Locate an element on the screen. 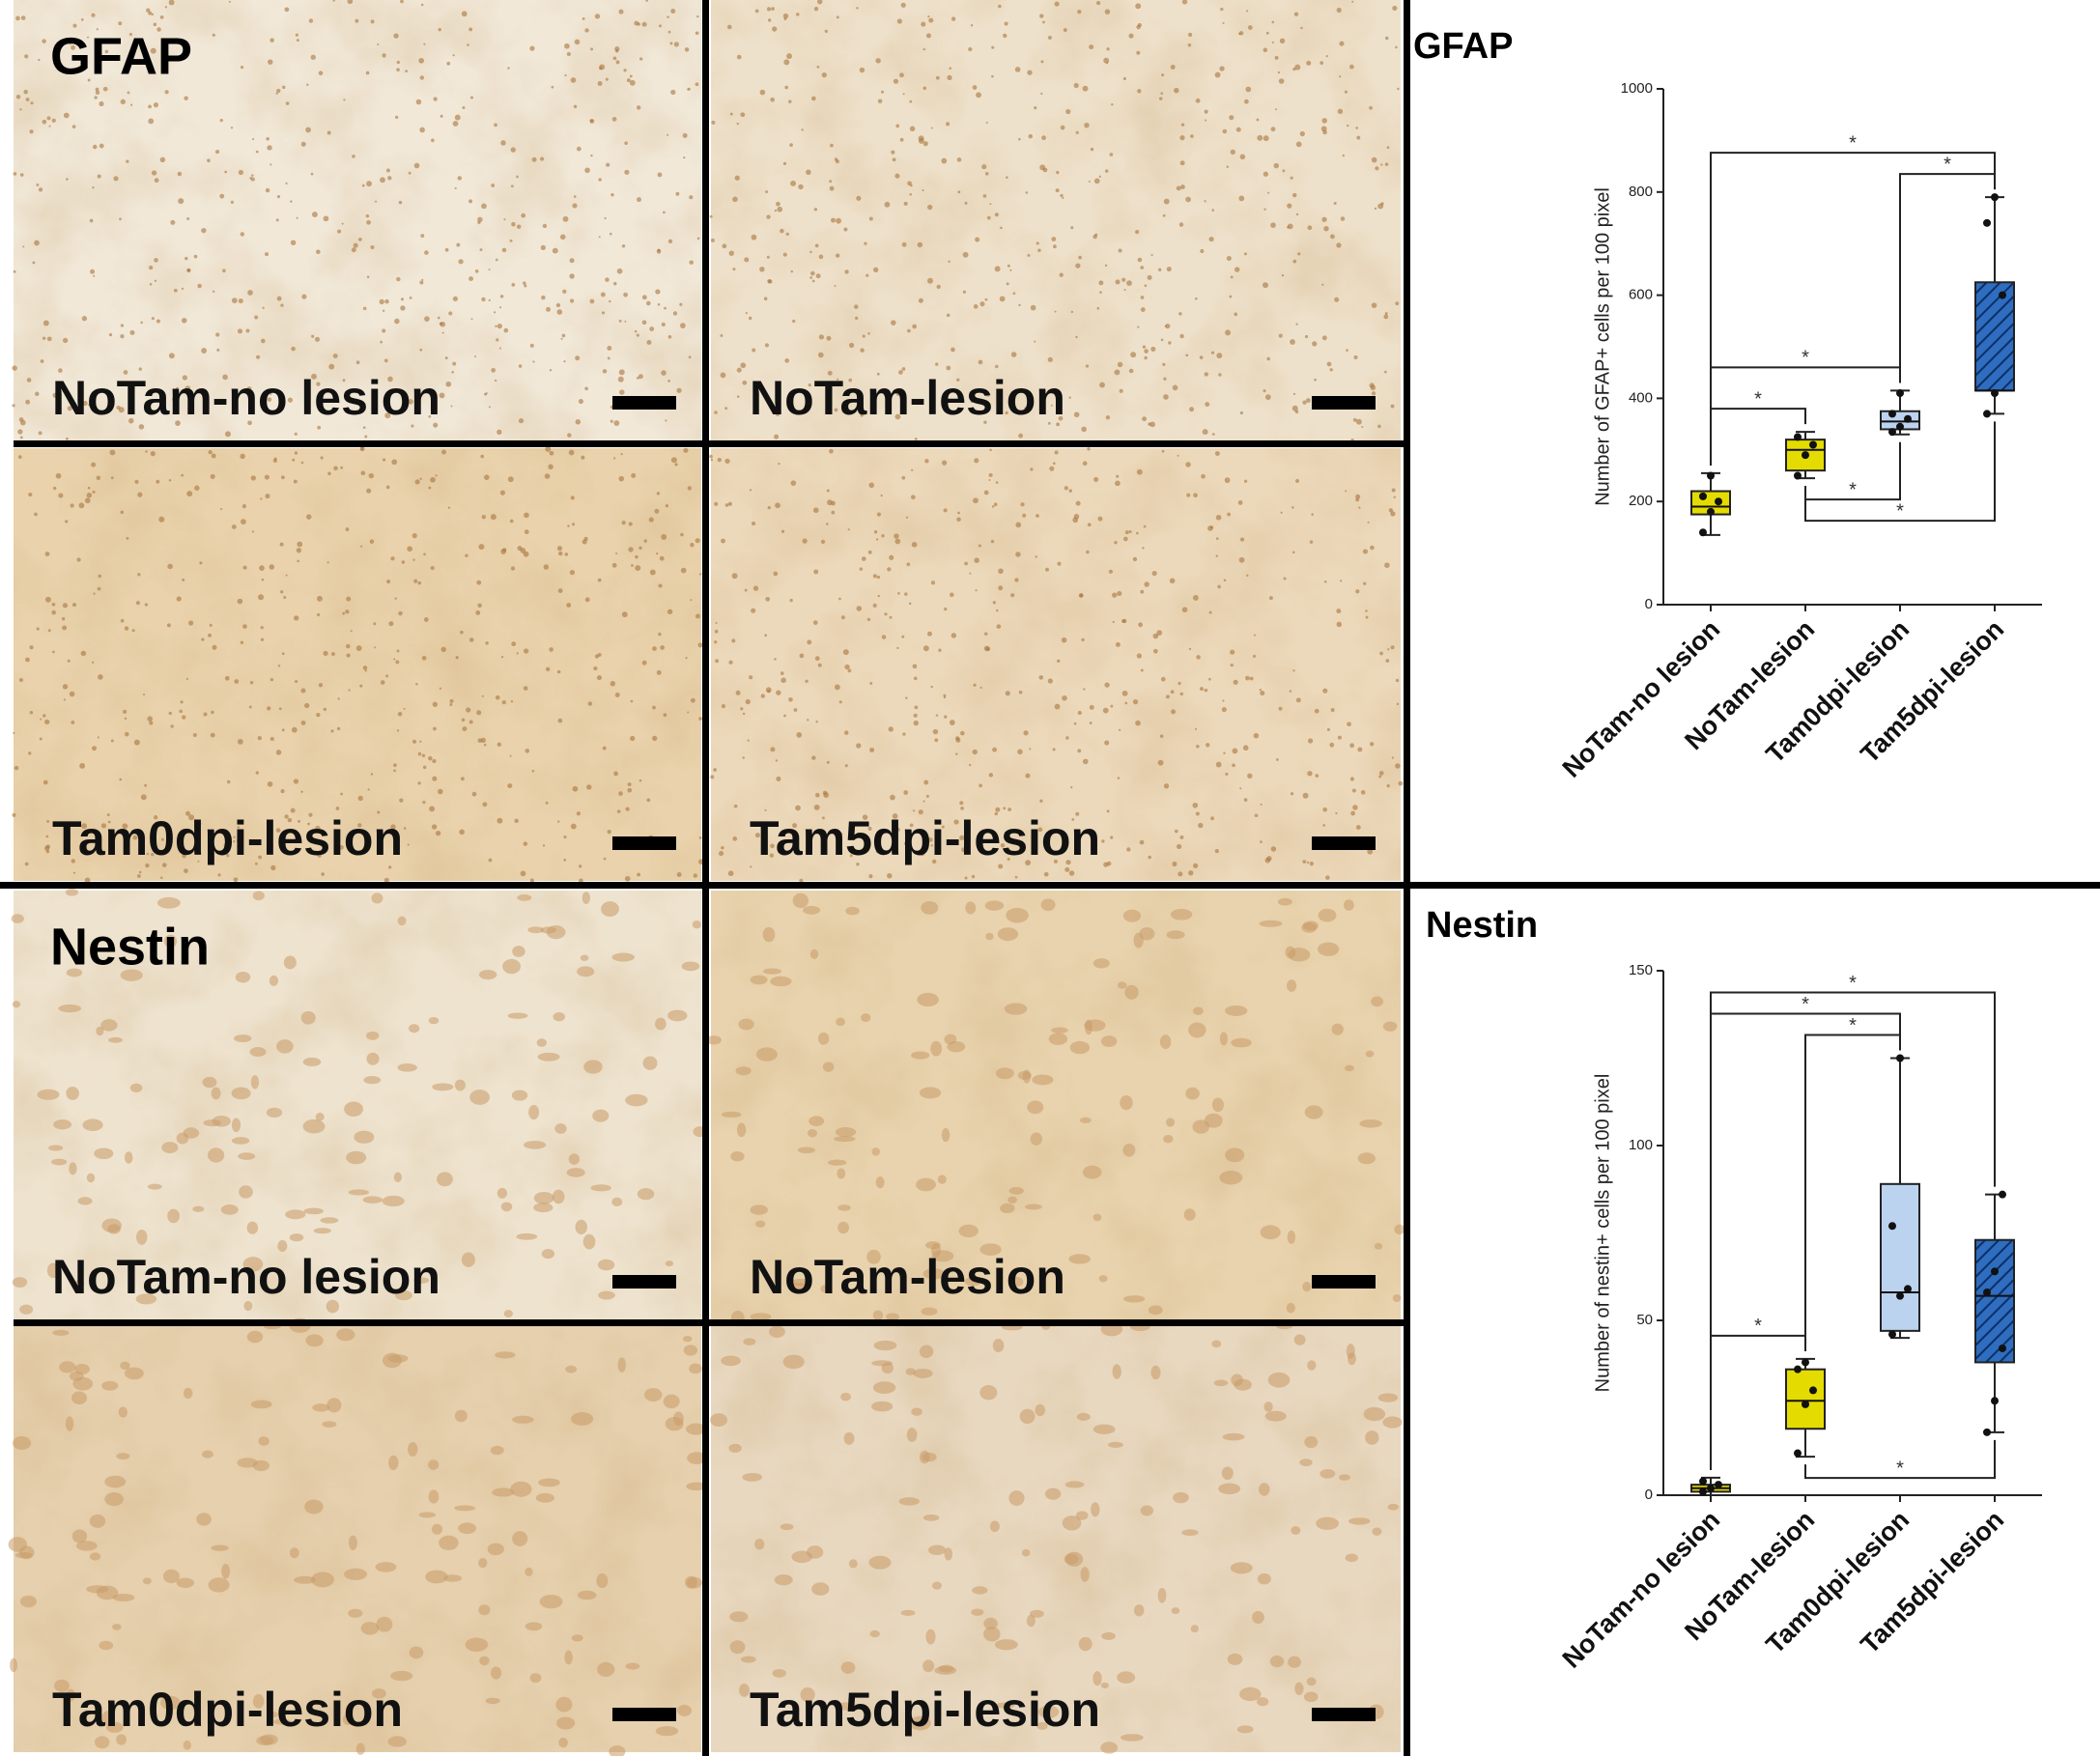 The height and width of the screenshot is (1756, 2100). significance-label: * is located at coordinates (1947, 164).